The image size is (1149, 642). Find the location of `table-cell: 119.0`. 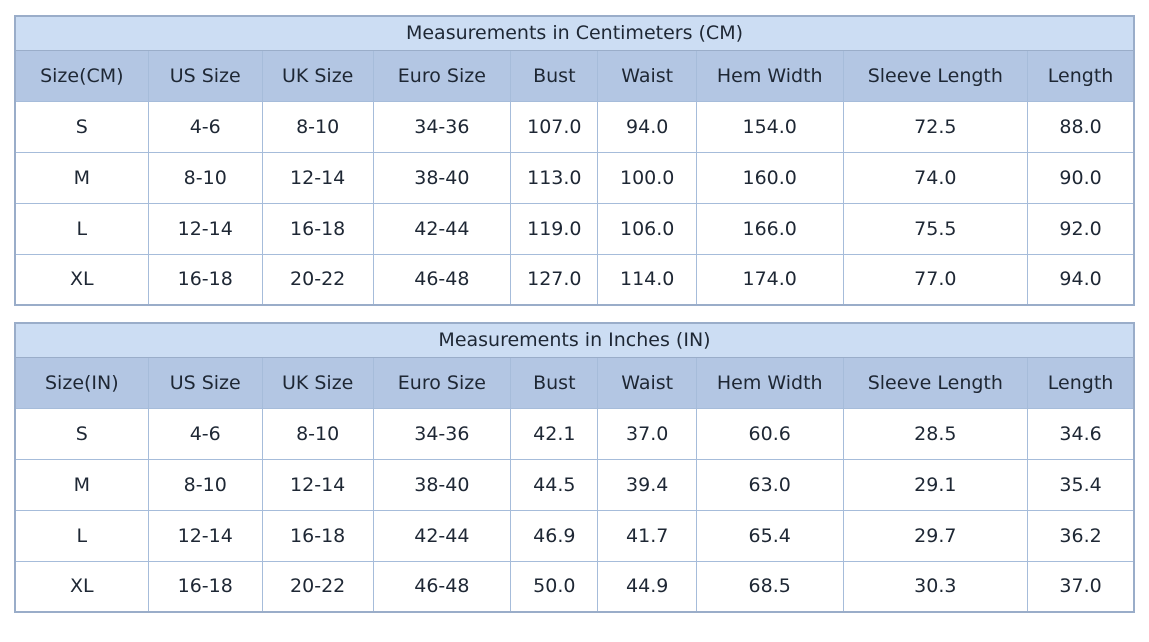

table-cell: 119.0 is located at coordinates (554, 228).